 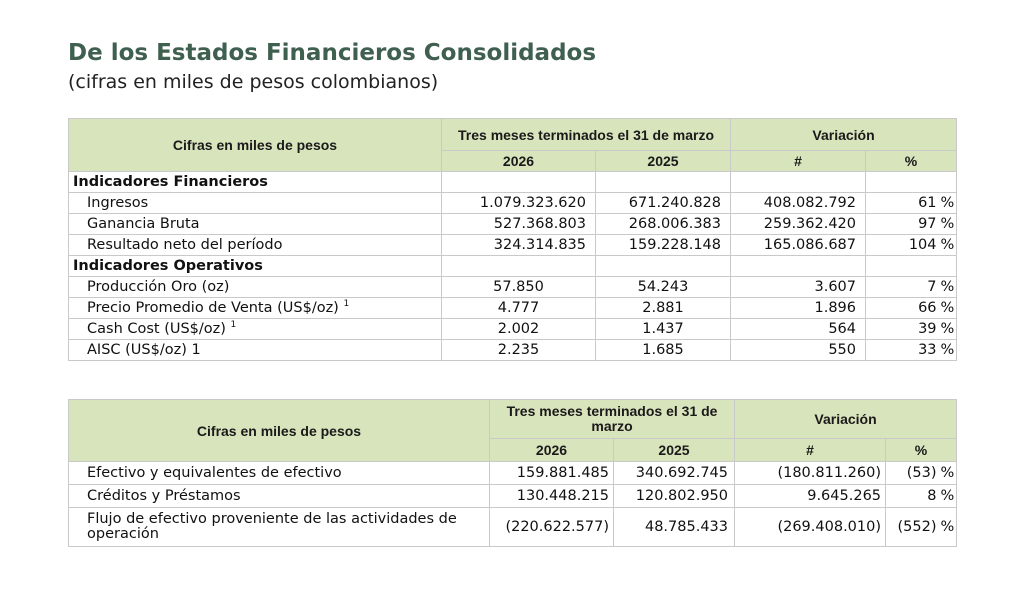 I want to click on value-2026: 527.368.803, so click(x=518, y=224).